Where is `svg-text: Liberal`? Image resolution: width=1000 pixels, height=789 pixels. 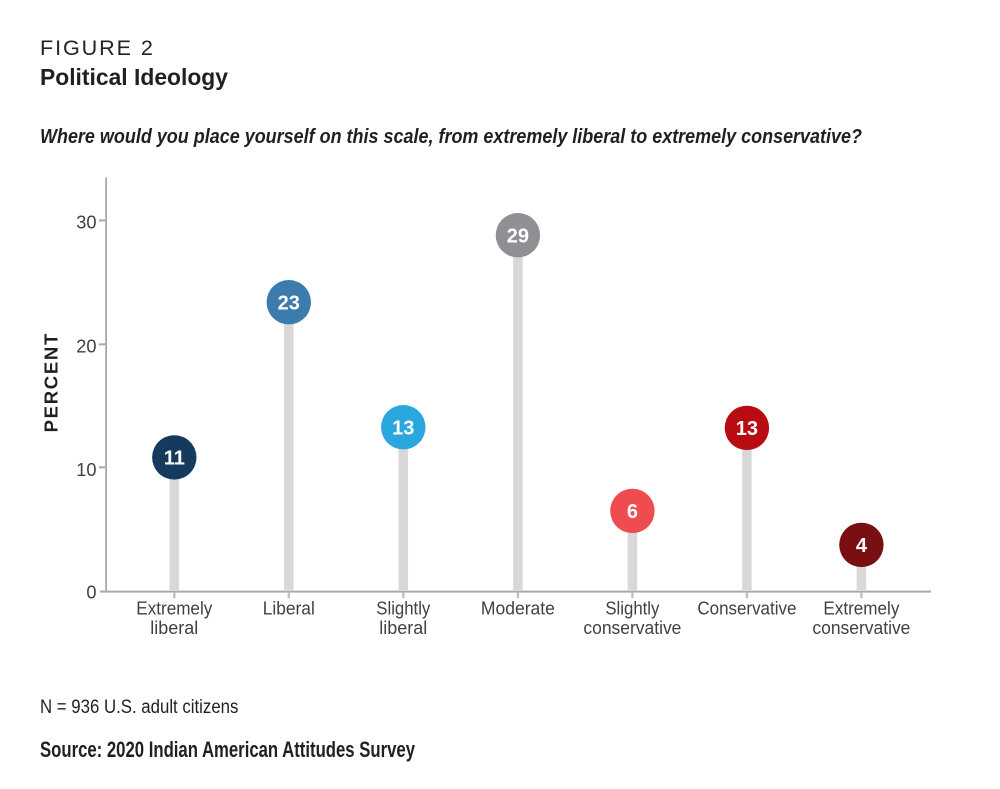 svg-text: Liberal is located at coordinates (289, 609).